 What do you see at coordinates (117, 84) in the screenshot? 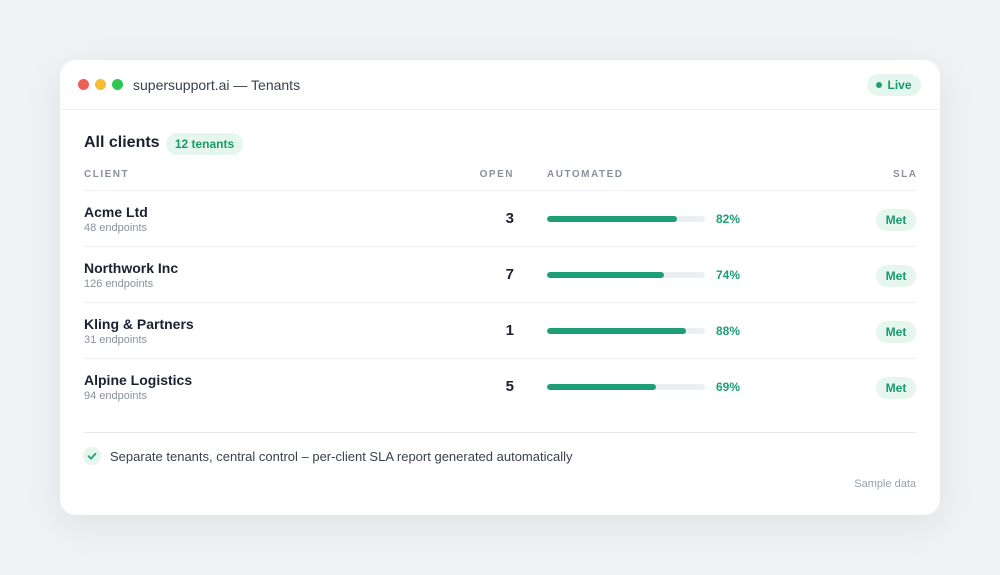
I see `zoom-dot` at bounding box center [117, 84].